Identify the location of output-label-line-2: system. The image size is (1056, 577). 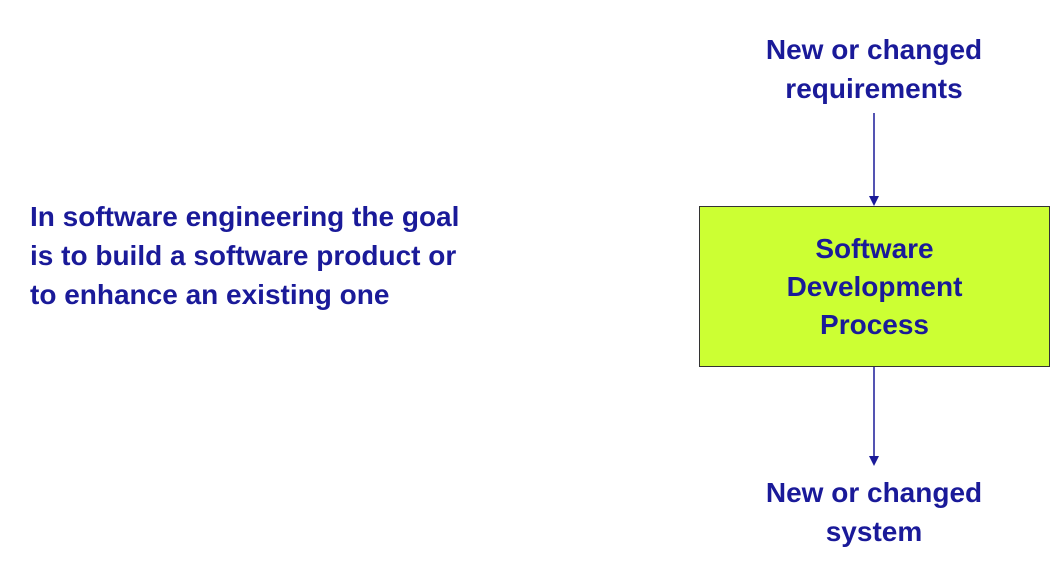
(874, 531).